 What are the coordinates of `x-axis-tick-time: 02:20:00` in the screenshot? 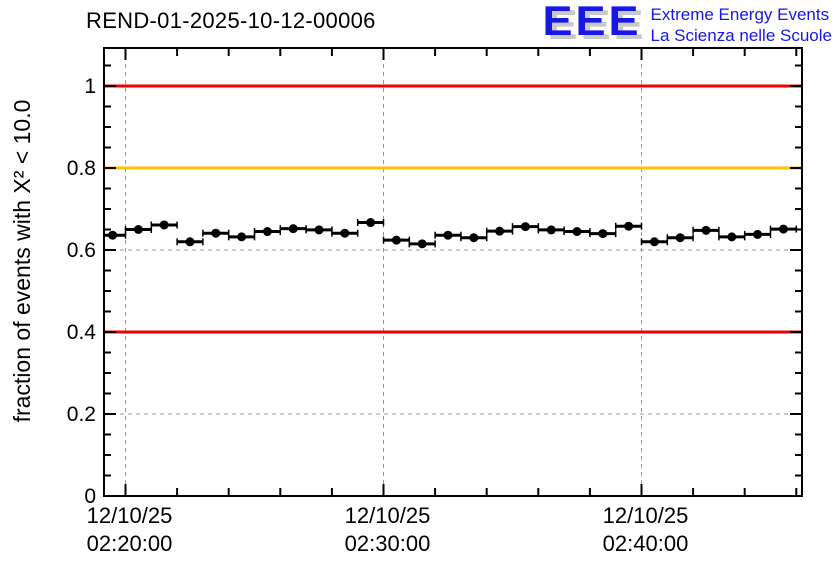 It's located at (130, 543).